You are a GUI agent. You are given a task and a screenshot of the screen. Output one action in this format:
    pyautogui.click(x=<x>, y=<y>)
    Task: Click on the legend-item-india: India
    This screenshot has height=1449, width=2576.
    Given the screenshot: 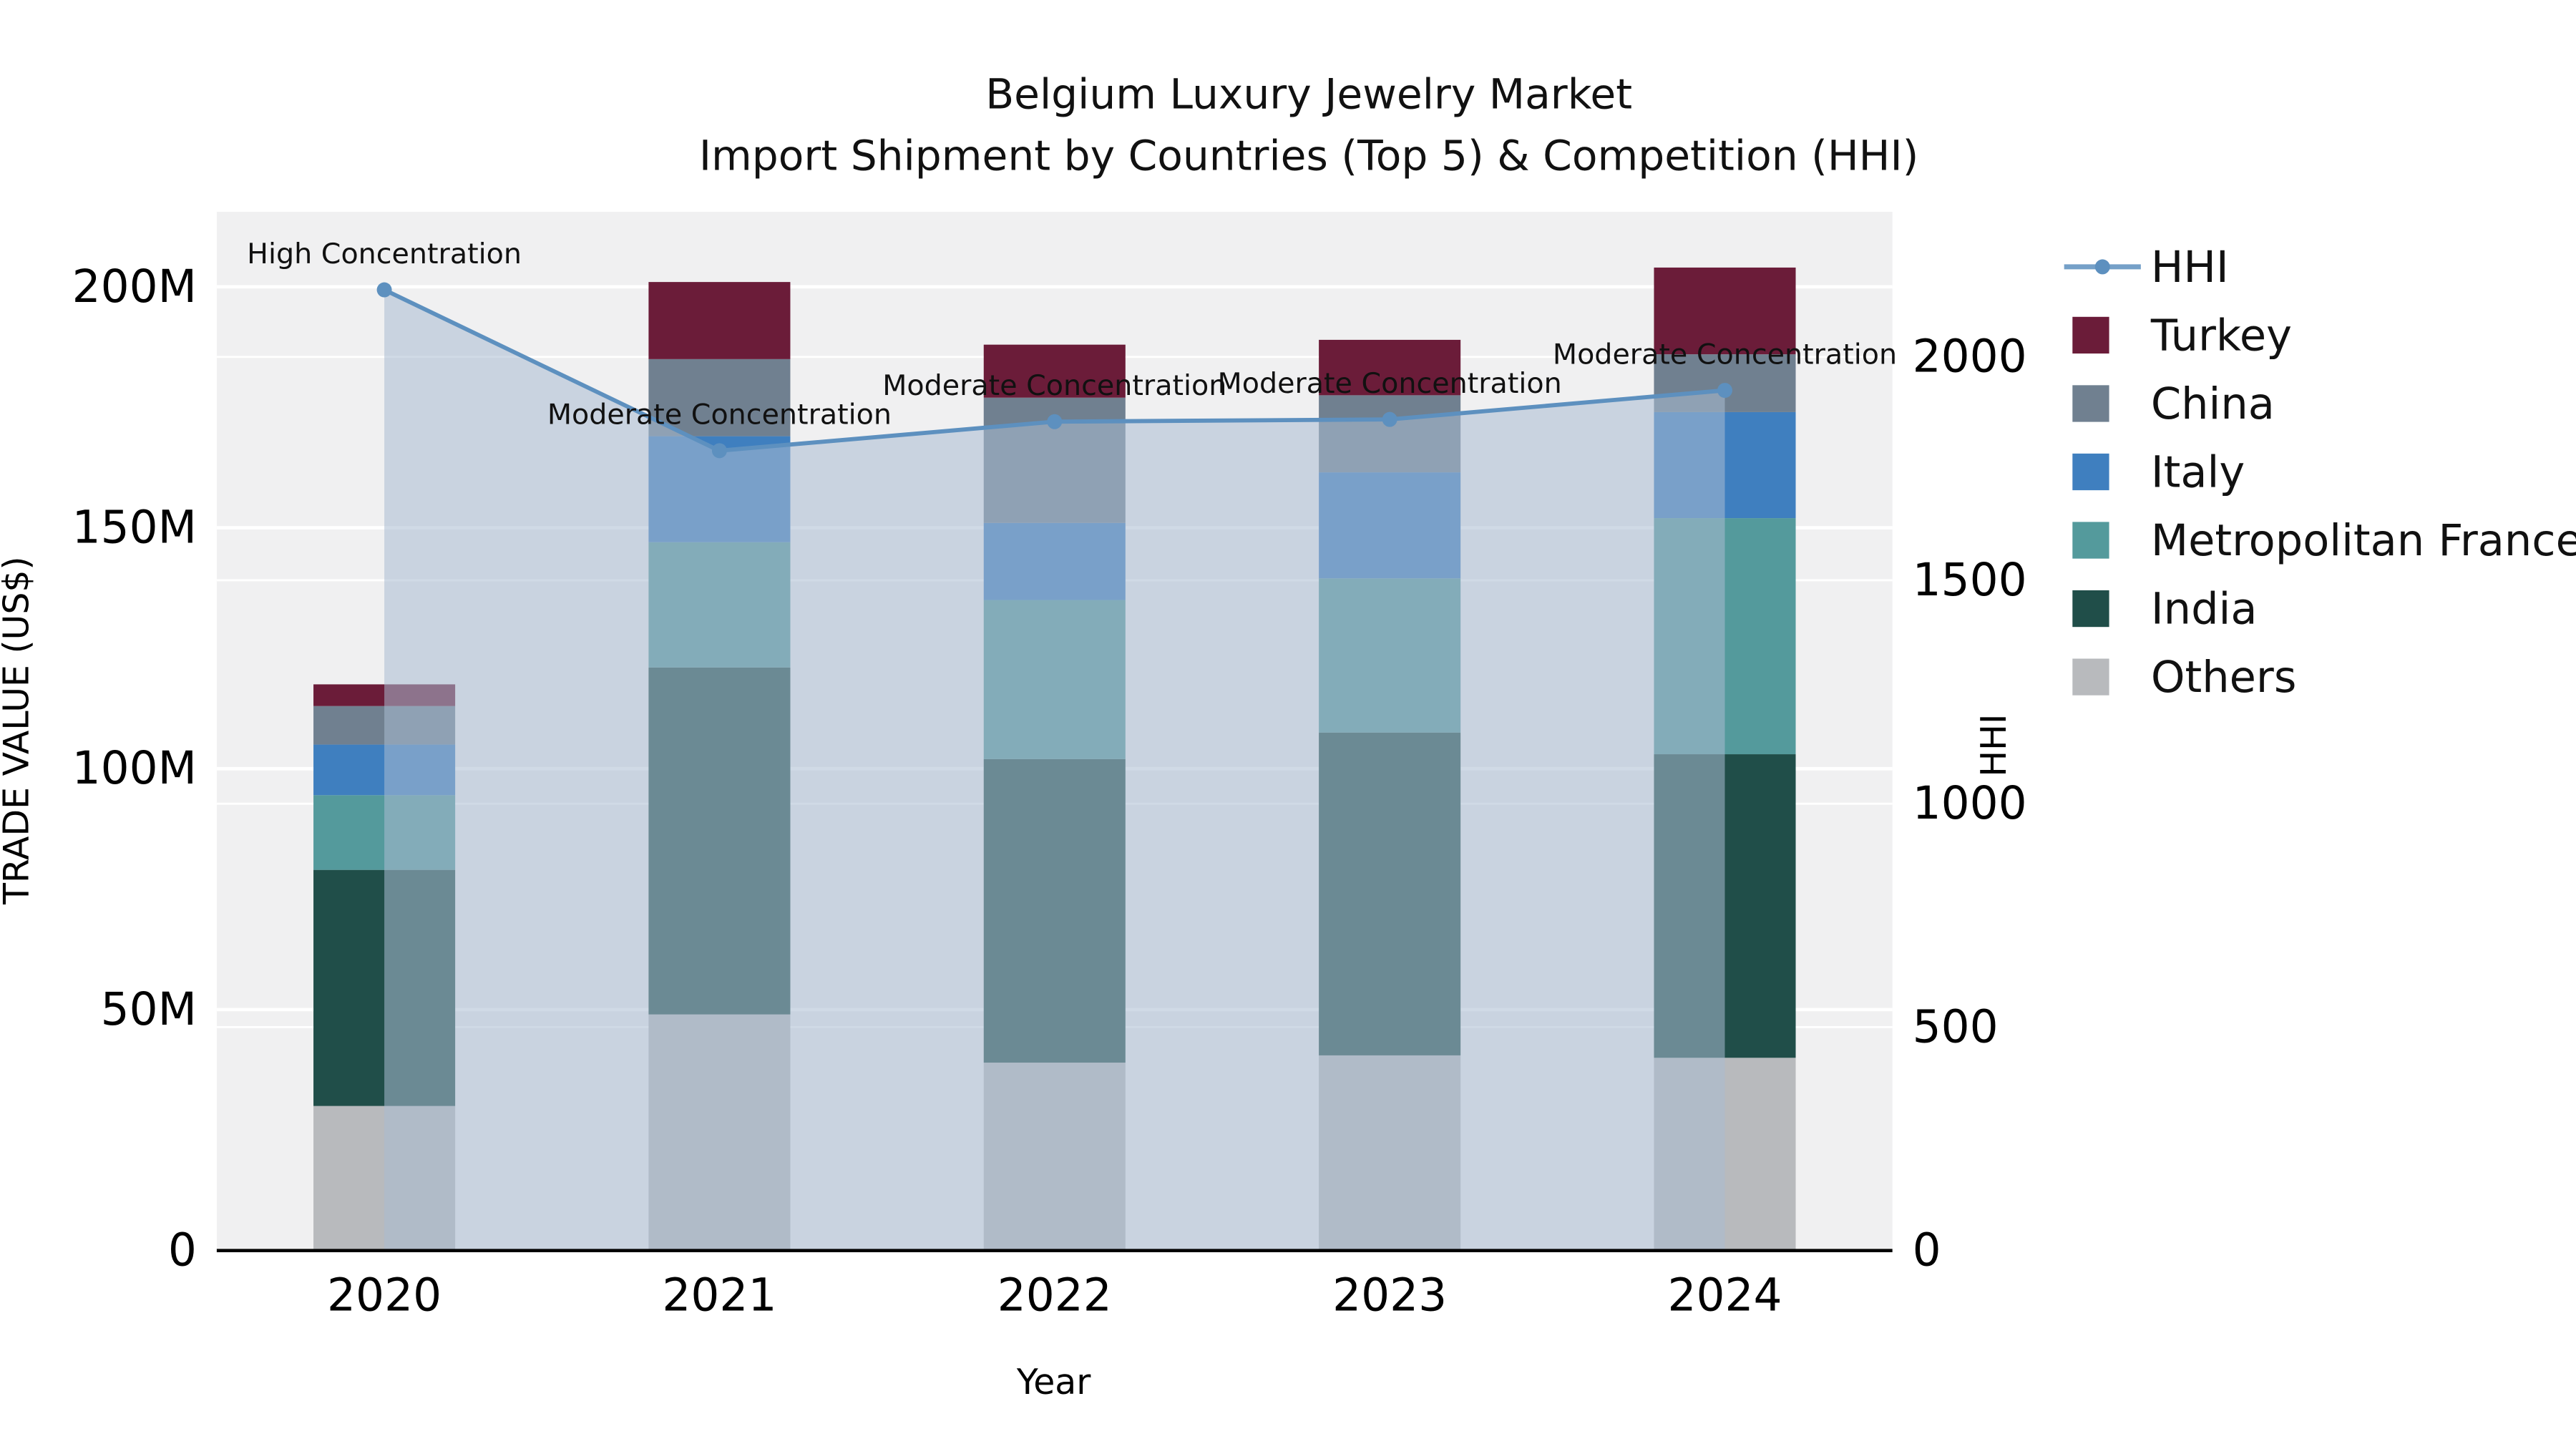 What is the action you would take?
    pyautogui.click(x=2164, y=610)
    